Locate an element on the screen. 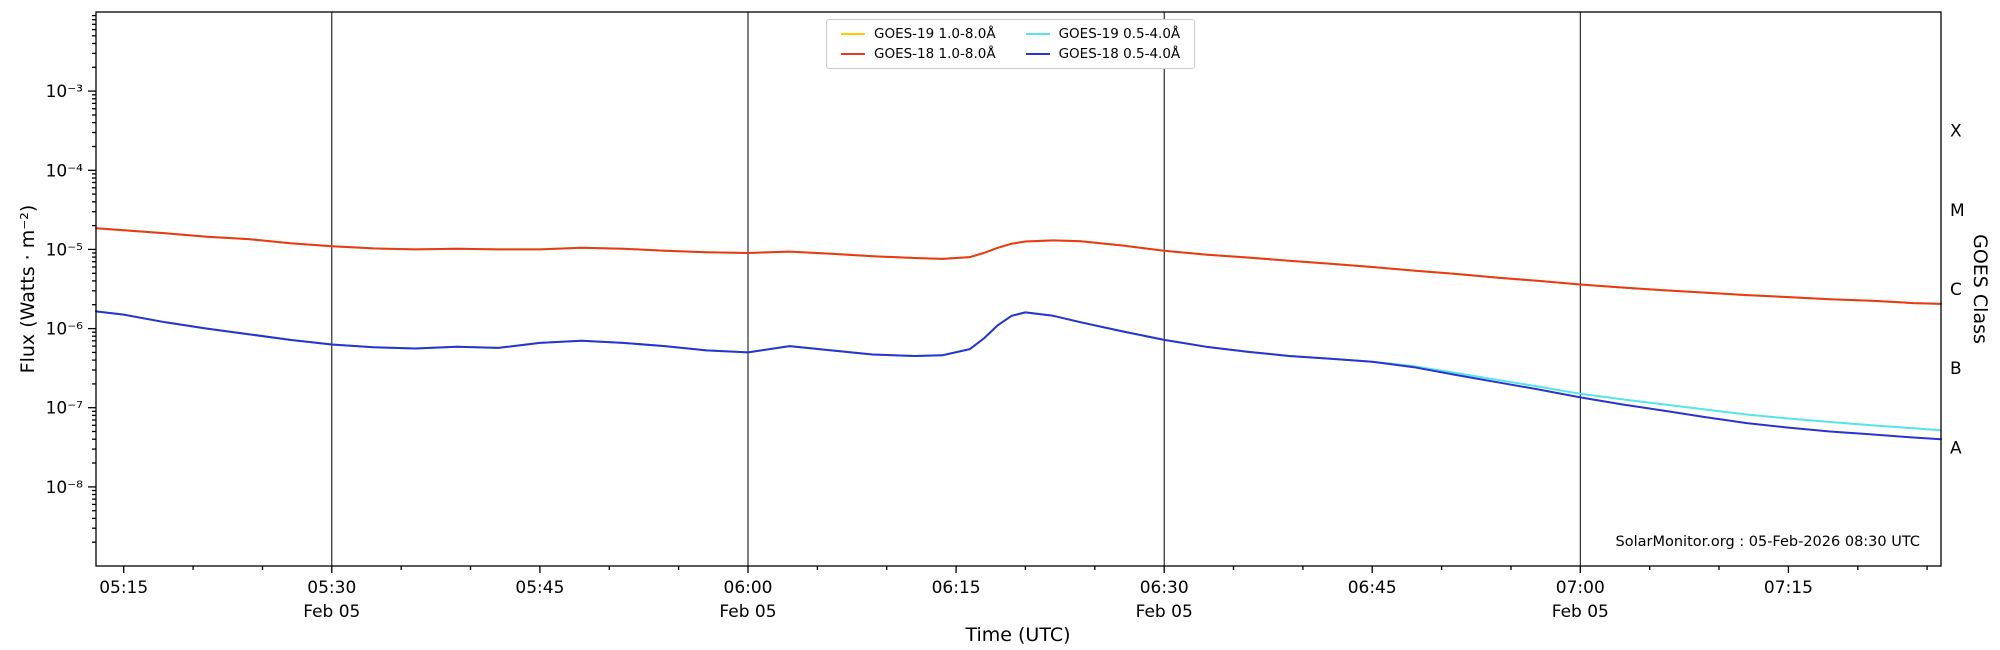  goes-class-label: B is located at coordinates (1956, 369).